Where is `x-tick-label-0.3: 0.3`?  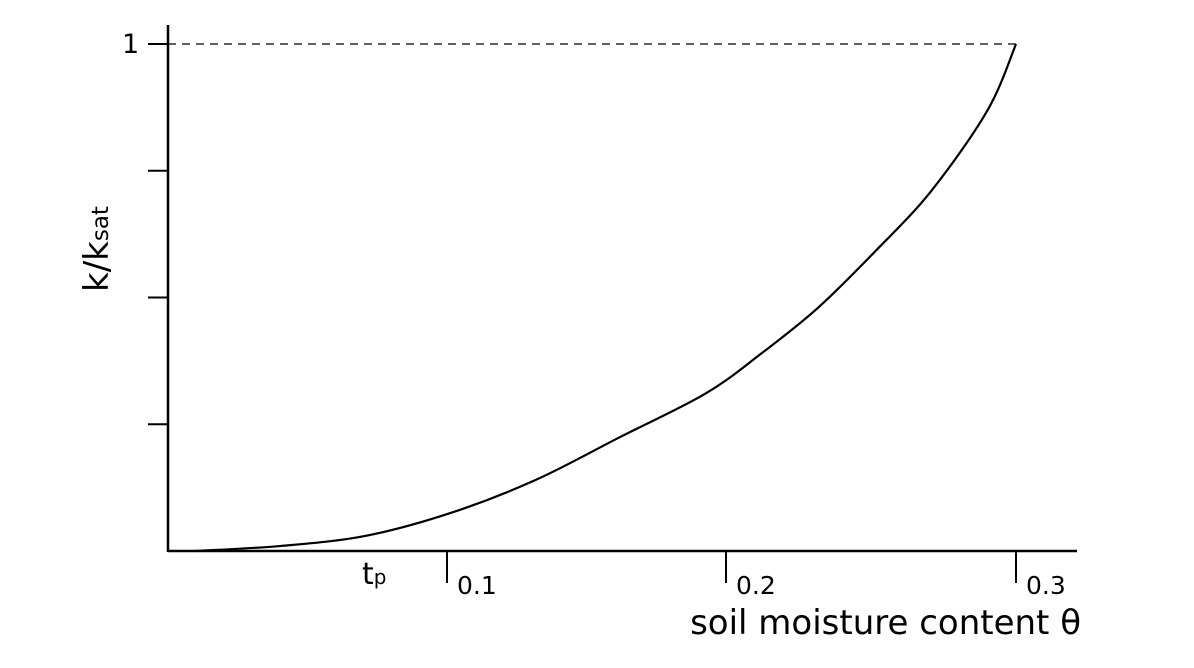
x-tick-label-0.3: 0.3 is located at coordinates (1046, 585).